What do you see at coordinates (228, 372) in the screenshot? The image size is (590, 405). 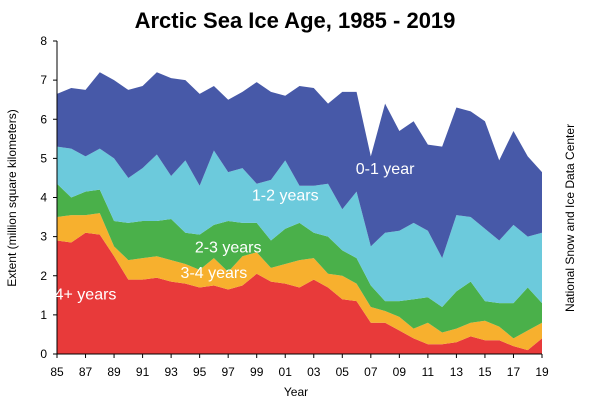 I see `x-tick-label: 97` at bounding box center [228, 372].